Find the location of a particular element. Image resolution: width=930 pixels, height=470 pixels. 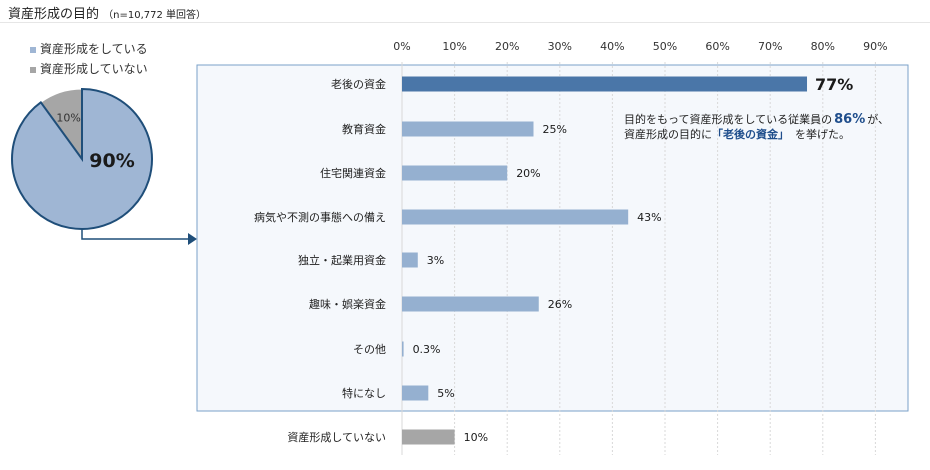

pie-connector-line is located at coordinates (134, 234).